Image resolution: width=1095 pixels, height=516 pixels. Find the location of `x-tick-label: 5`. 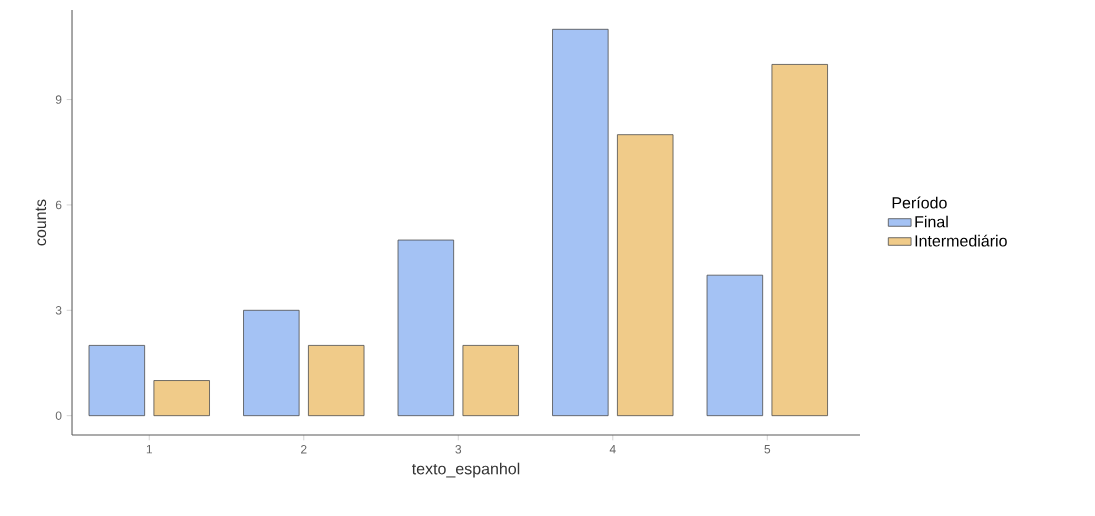

x-tick-label: 5 is located at coordinates (767, 449).